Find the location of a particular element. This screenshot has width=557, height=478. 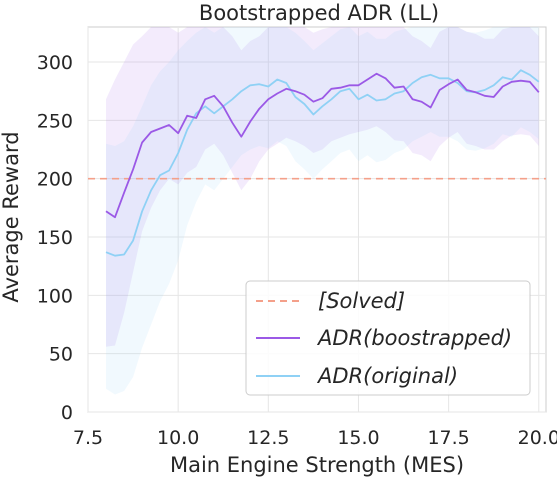

y-tick-label: 50 is located at coordinates (61, 355).